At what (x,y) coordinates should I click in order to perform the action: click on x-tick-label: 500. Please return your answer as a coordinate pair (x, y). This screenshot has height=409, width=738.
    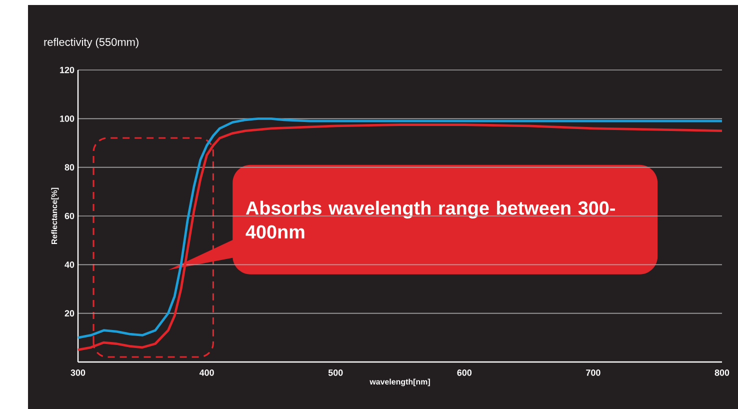
    Looking at the image, I should click on (335, 373).